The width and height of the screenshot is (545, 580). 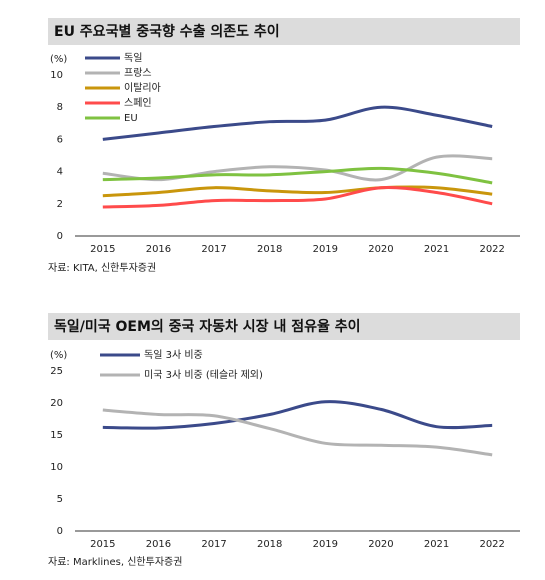 I want to click on y-tick-label: 20, so click(x=56, y=403).